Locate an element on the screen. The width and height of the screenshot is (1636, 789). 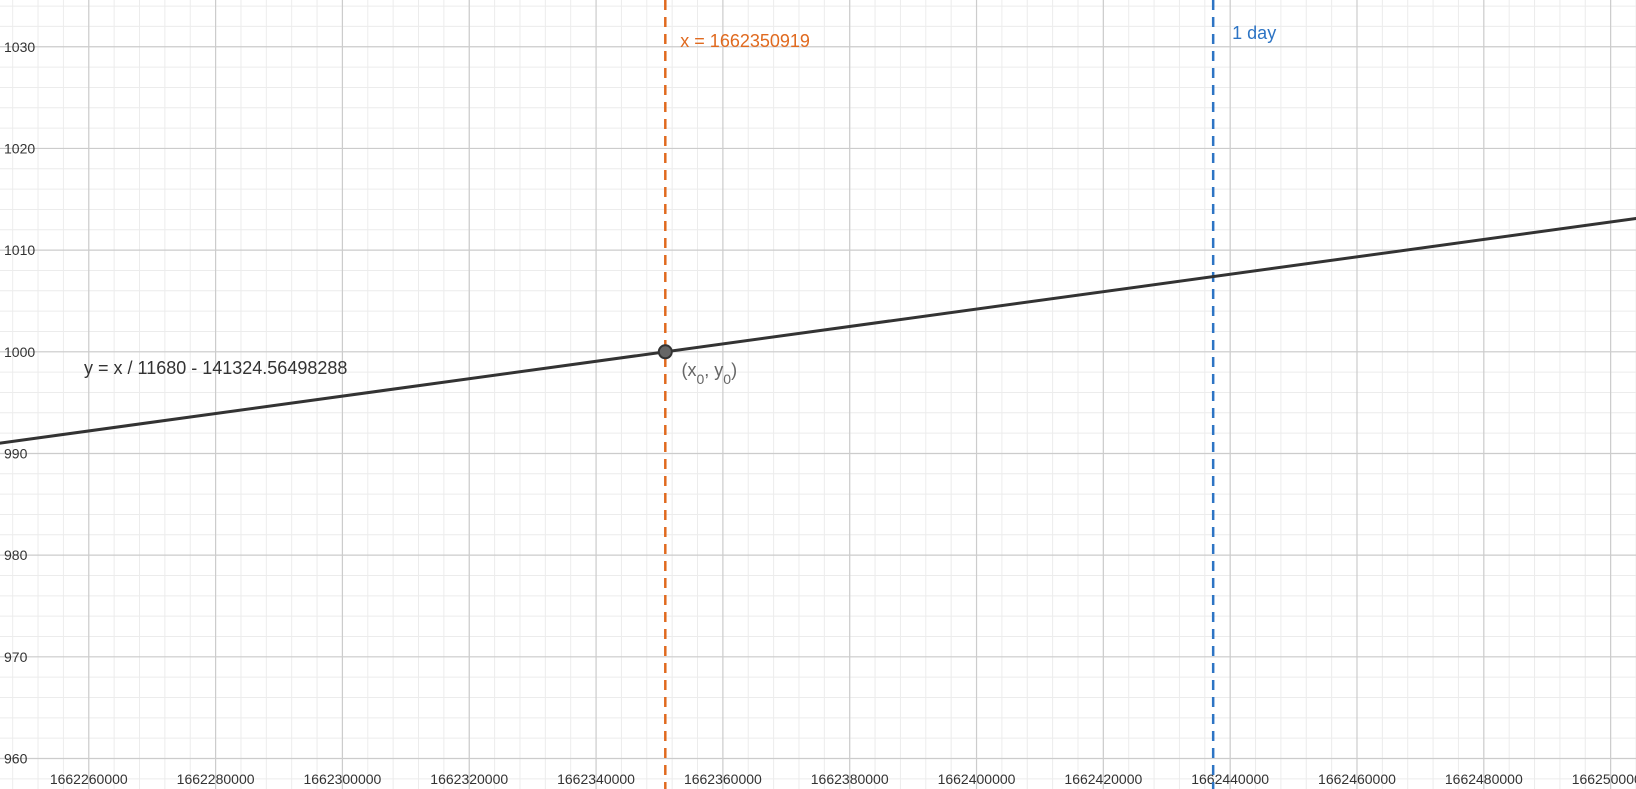
y-tick-label: 980 is located at coordinates (16, 555).